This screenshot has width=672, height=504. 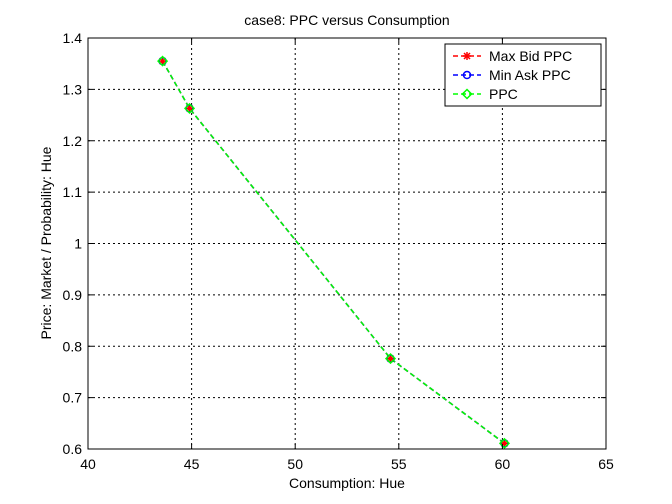 What do you see at coordinates (503, 94) in the screenshot?
I see `legend-entry: PPC` at bounding box center [503, 94].